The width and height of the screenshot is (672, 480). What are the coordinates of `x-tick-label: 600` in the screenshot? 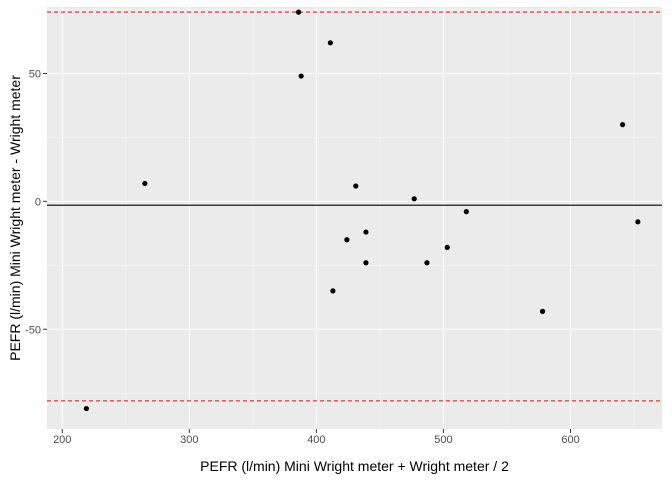 It's located at (570, 440).